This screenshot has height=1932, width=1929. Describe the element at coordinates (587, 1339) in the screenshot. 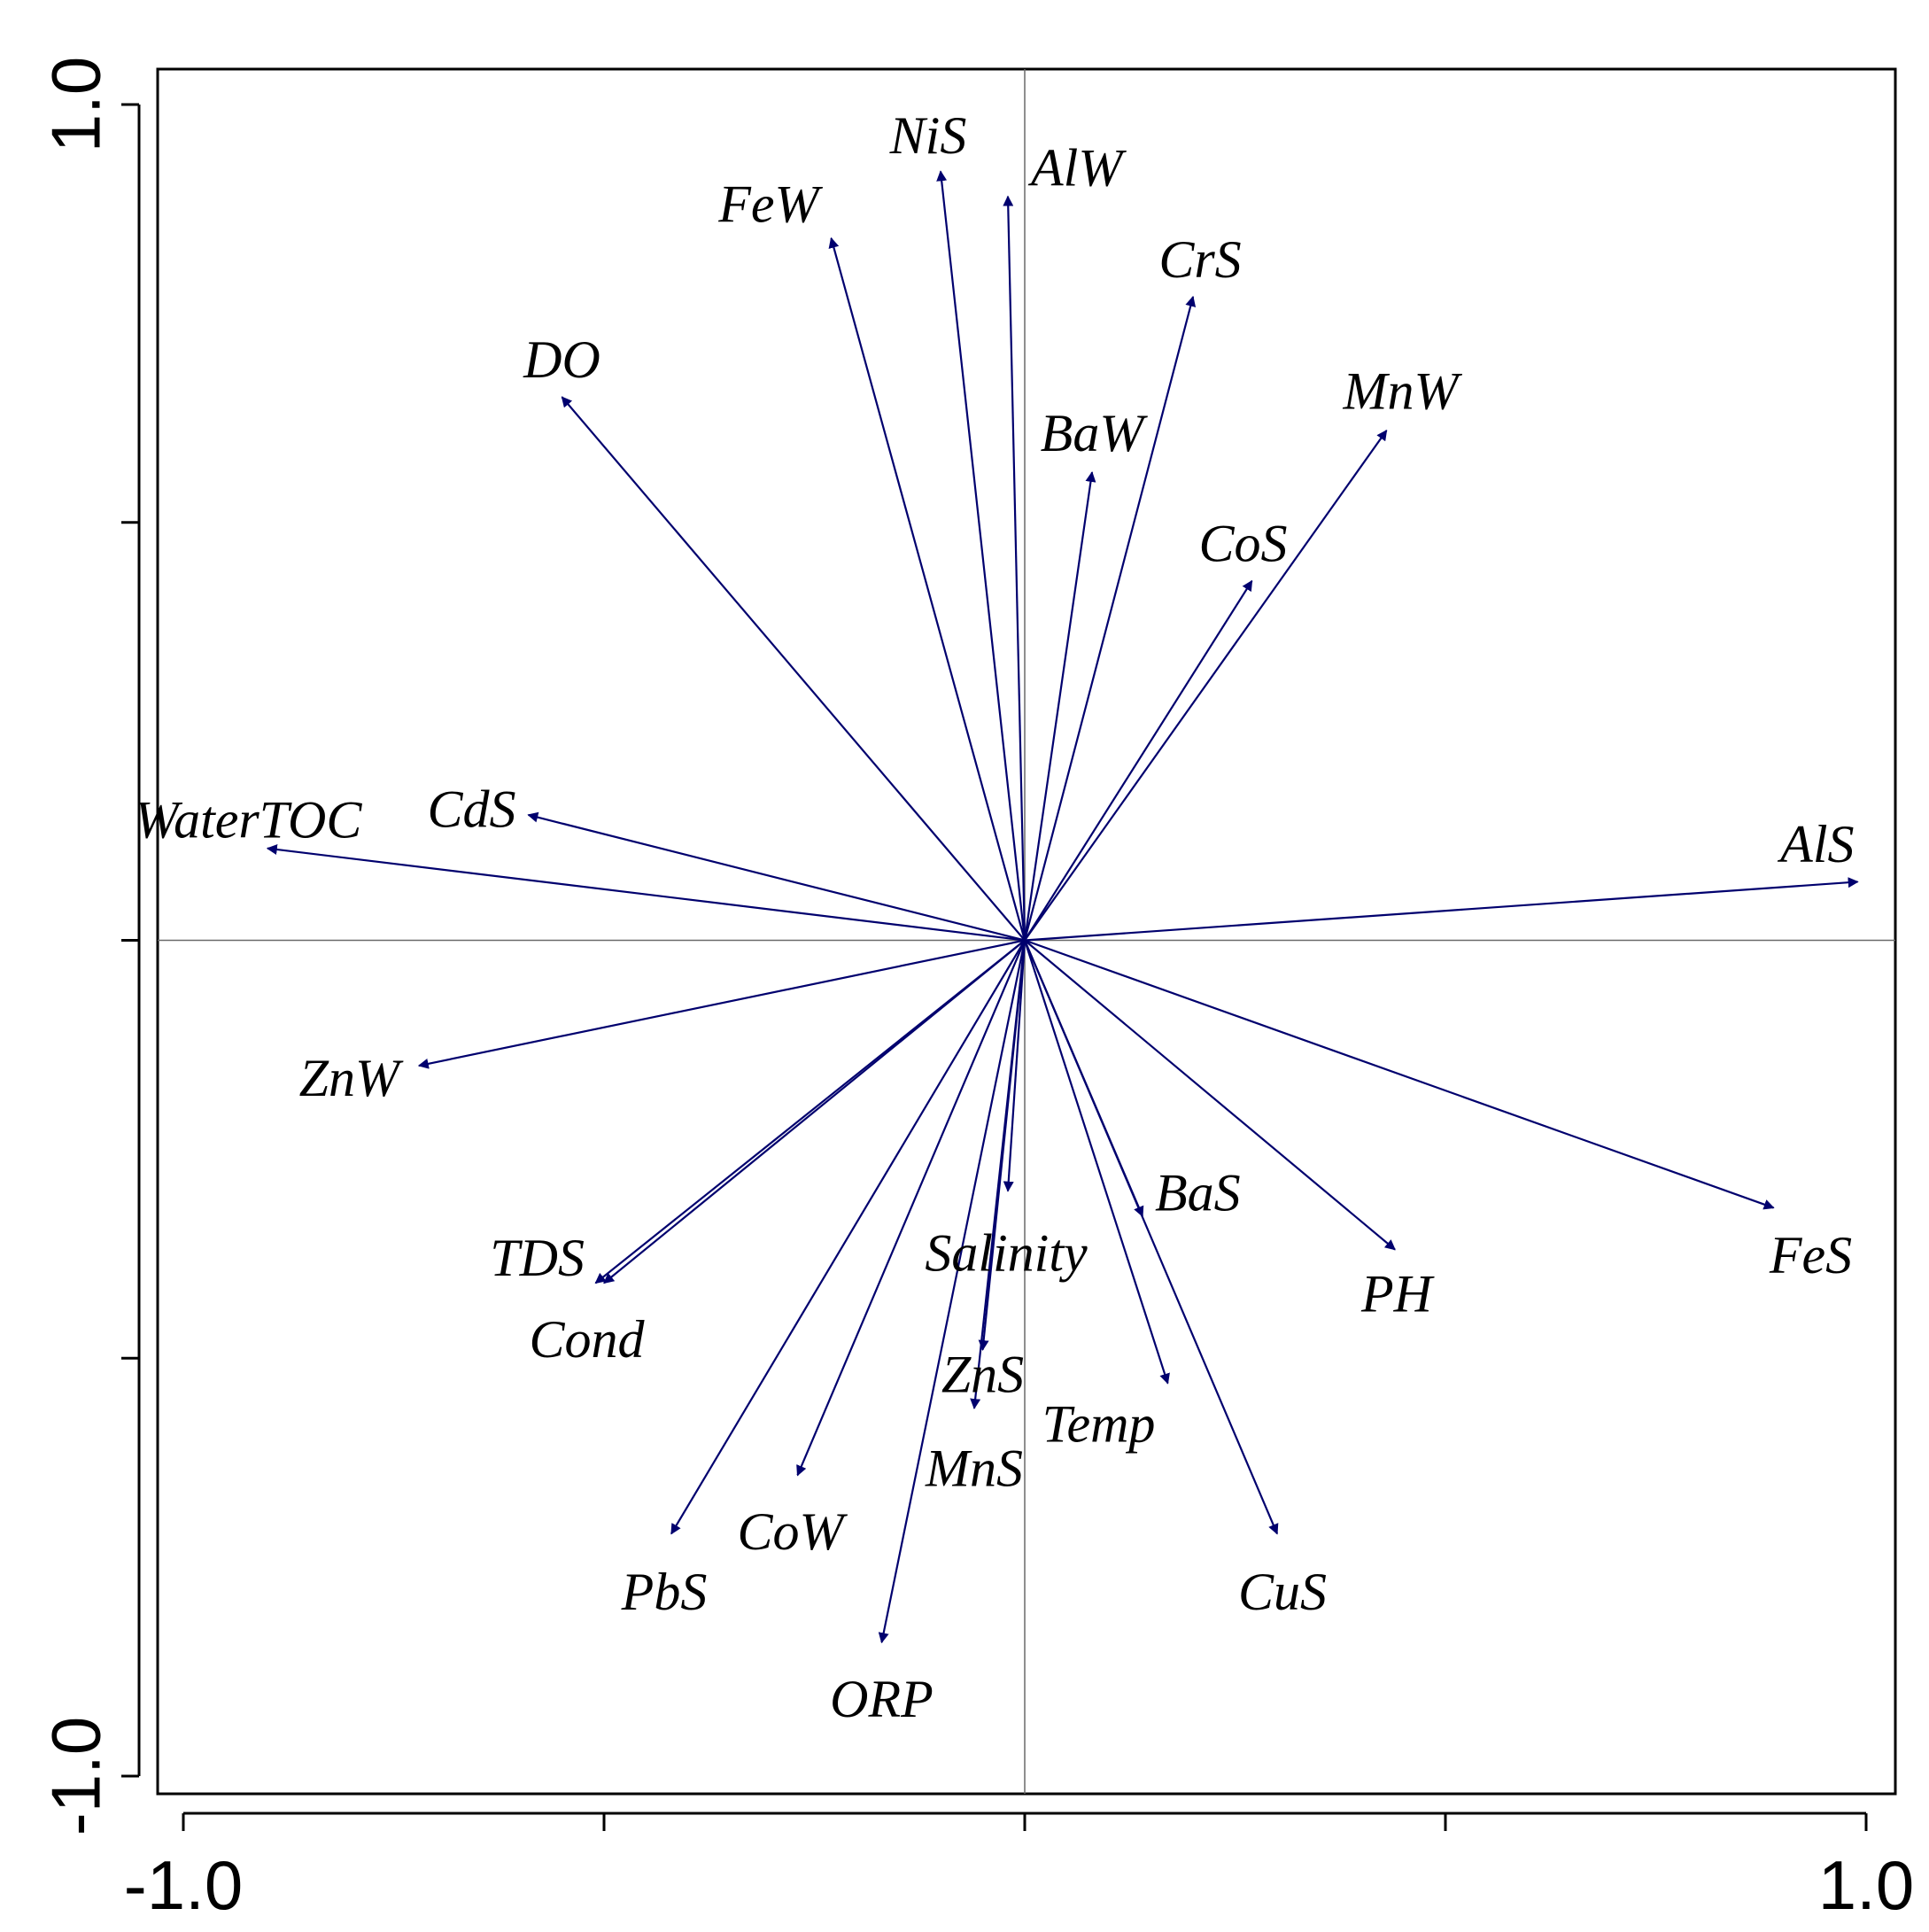

I see `vector-label-cond: Cond` at that location.